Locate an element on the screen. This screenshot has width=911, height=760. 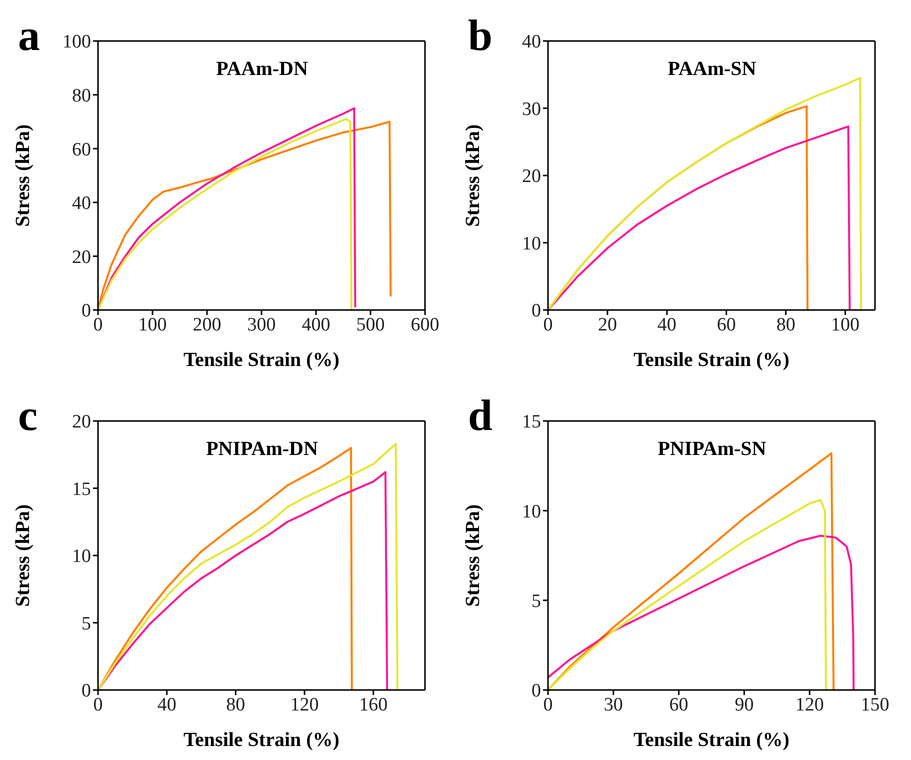
y-tick-label: 80 is located at coordinates (81, 96).